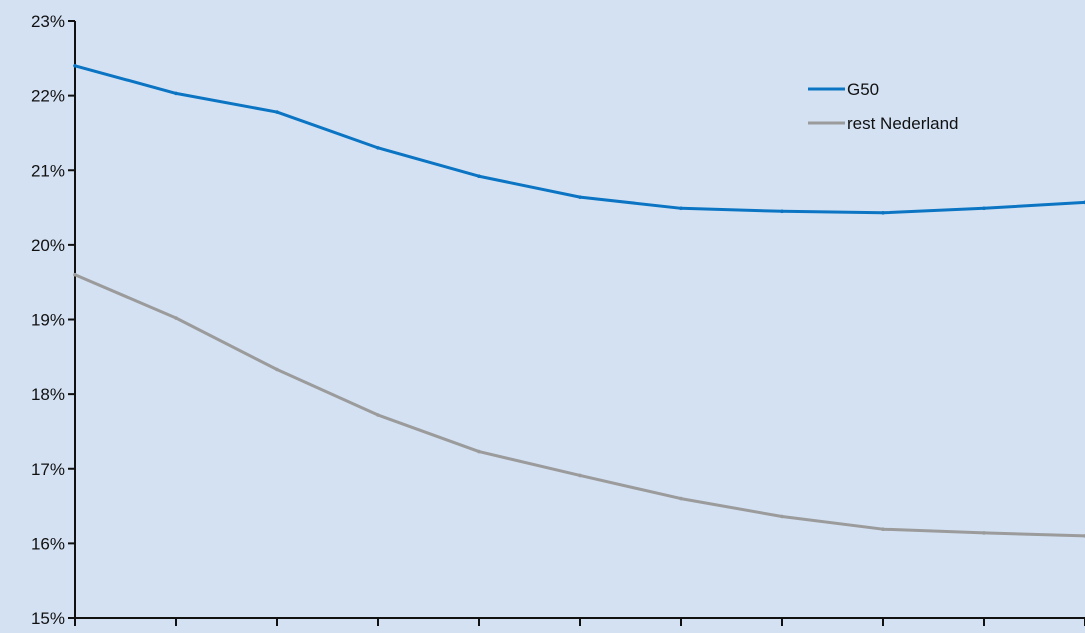  Describe the element at coordinates (48, 394) in the screenshot. I see `y-tick-label: 18%` at that location.